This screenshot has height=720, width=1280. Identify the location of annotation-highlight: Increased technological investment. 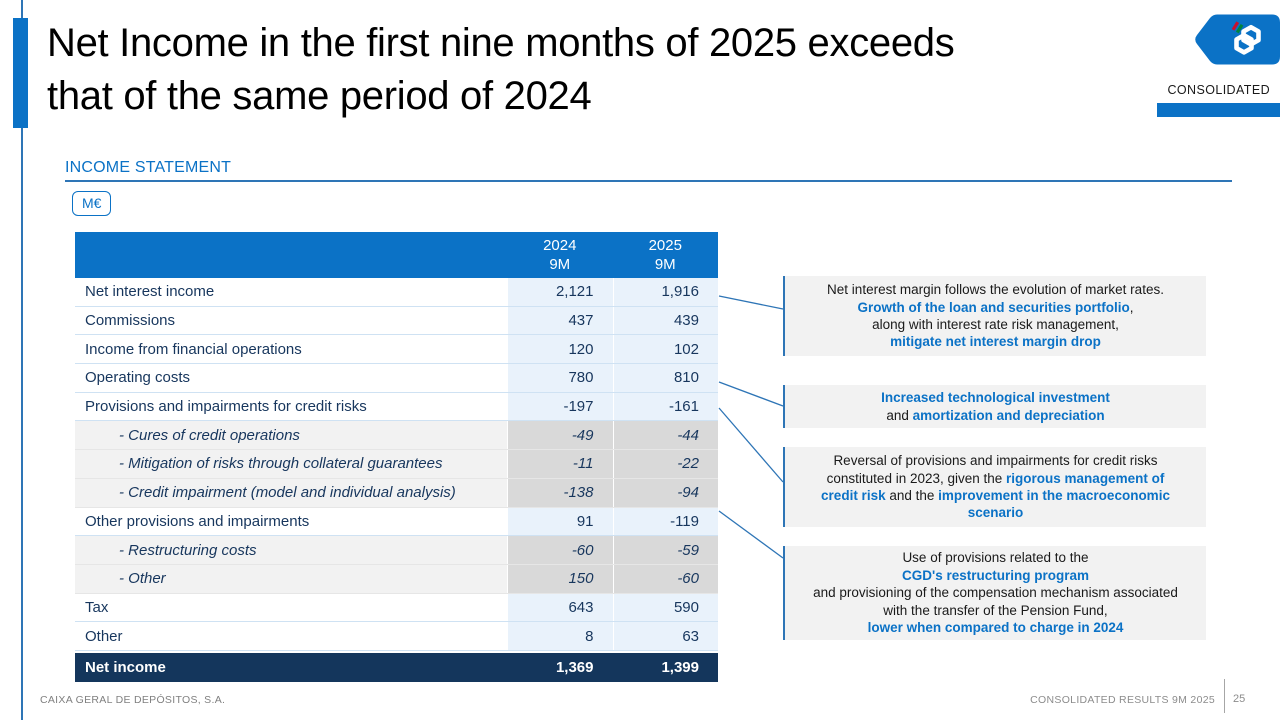
(995, 398).